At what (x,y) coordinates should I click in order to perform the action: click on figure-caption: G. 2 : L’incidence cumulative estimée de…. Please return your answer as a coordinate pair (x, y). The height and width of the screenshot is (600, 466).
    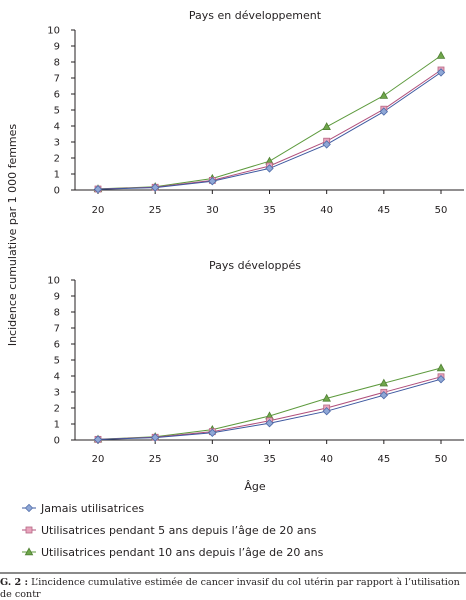
    Looking at the image, I should click on (233, 588).